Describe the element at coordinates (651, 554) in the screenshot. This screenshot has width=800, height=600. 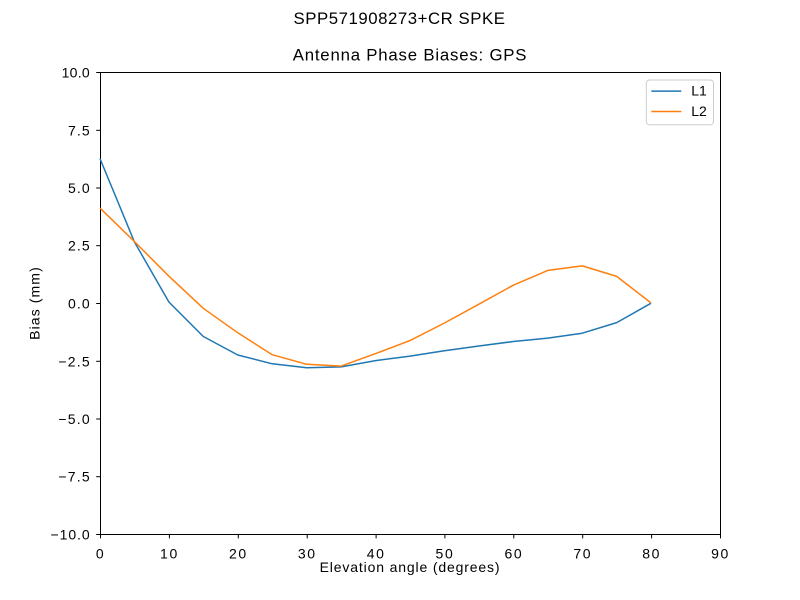
I see `svg-text: 80` at that location.